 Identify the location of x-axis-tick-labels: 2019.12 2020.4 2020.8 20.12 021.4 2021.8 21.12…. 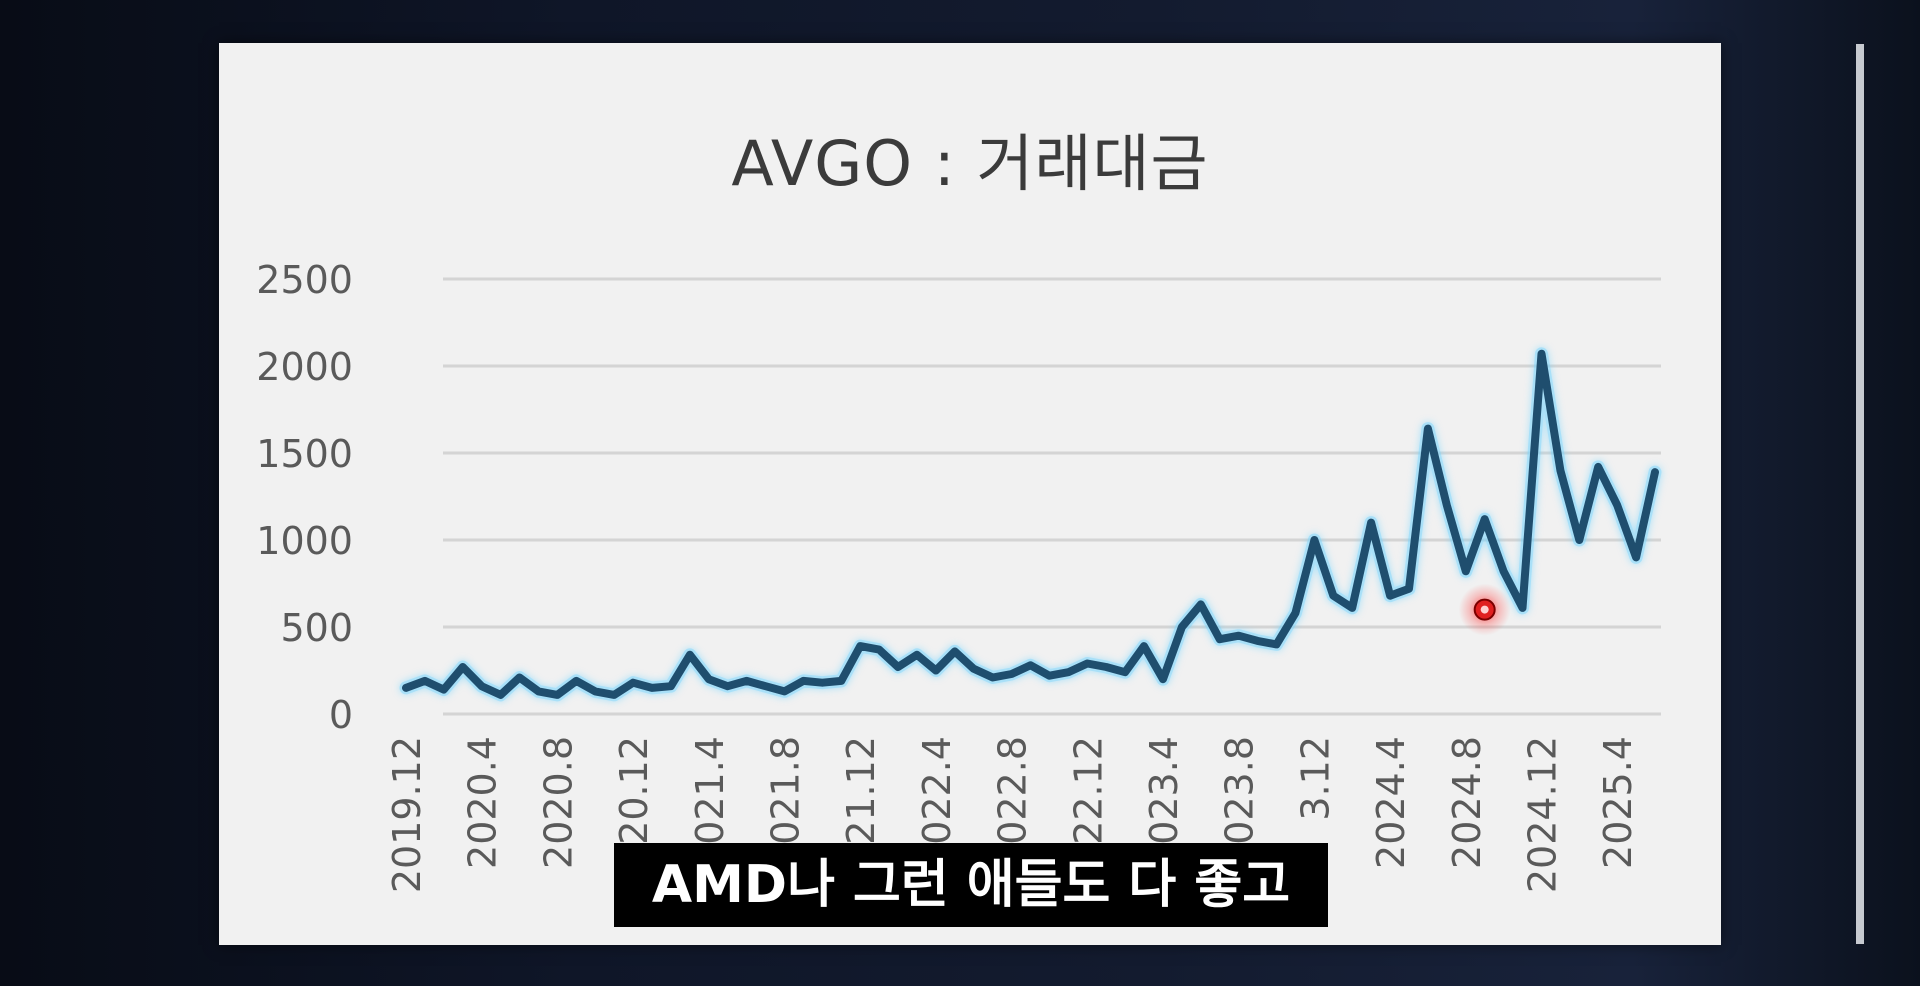
(1012, 814).